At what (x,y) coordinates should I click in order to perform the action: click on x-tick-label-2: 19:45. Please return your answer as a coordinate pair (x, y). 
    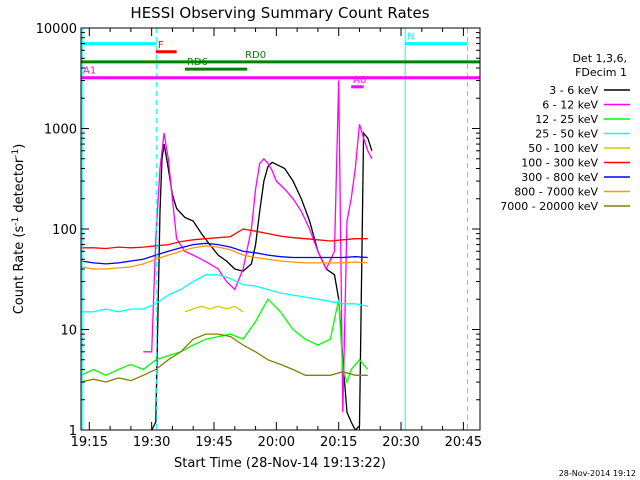
    Looking at the image, I should click on (213, 442).